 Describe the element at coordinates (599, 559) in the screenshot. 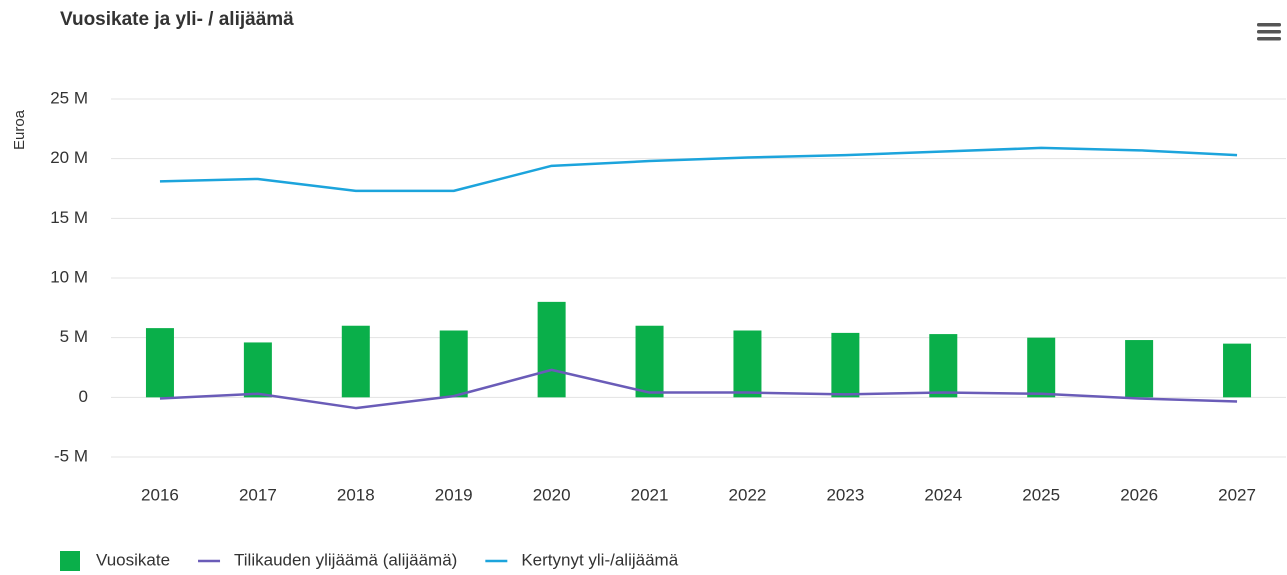

I see `legend-label: Kertynyt yli-/alijäämä` at that location.